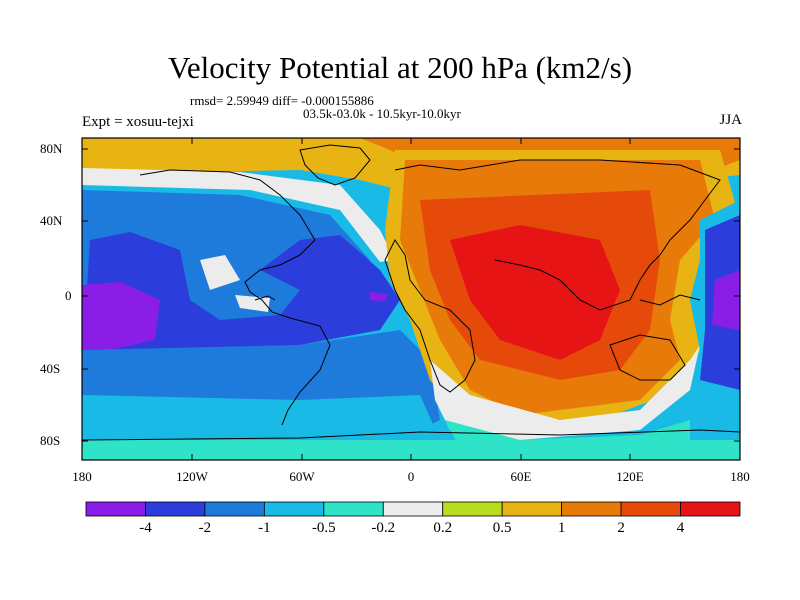 This screenshot has height=600, width=800. Describe the element at coordinates (382, 113) in the screenshot. I see `period-label: 03.5k-03.0k - 10.5kyr-10.0kyr` at that location.